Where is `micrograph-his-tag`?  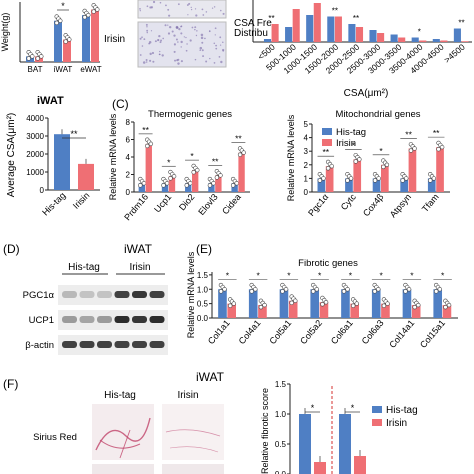 micrograph-his-tag is located at coordinates (182, 9).